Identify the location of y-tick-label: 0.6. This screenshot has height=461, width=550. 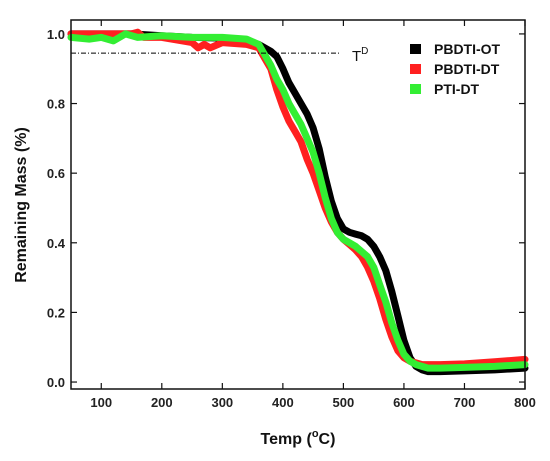
(56, 173).